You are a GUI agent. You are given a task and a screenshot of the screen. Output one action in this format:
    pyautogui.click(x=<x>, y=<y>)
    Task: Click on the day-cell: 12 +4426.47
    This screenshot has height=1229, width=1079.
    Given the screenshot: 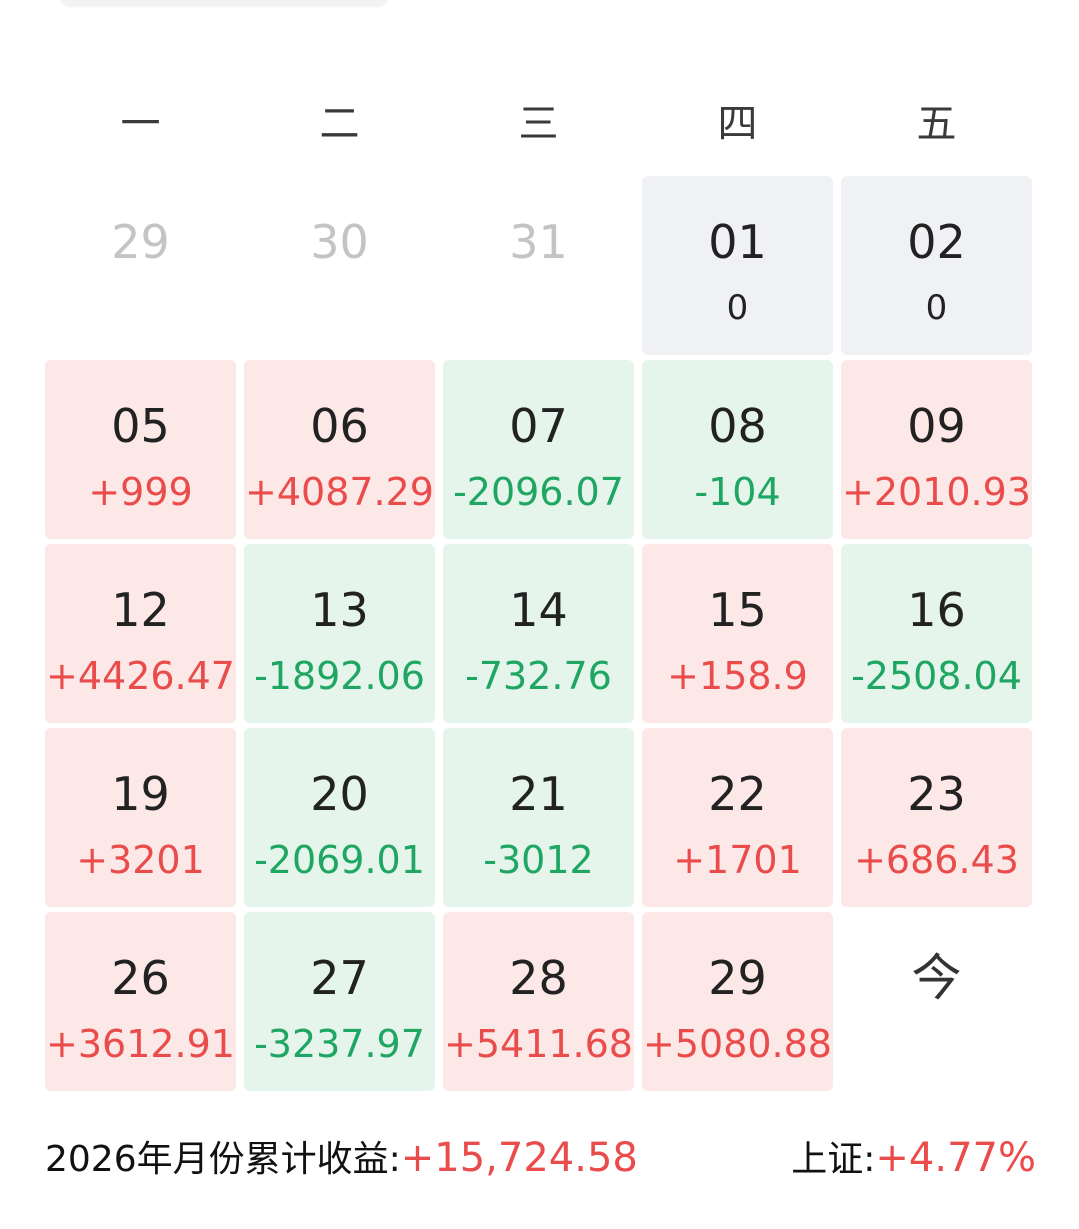 What is the action you would take?
    pyautogui.click(x=140, y=633)
    